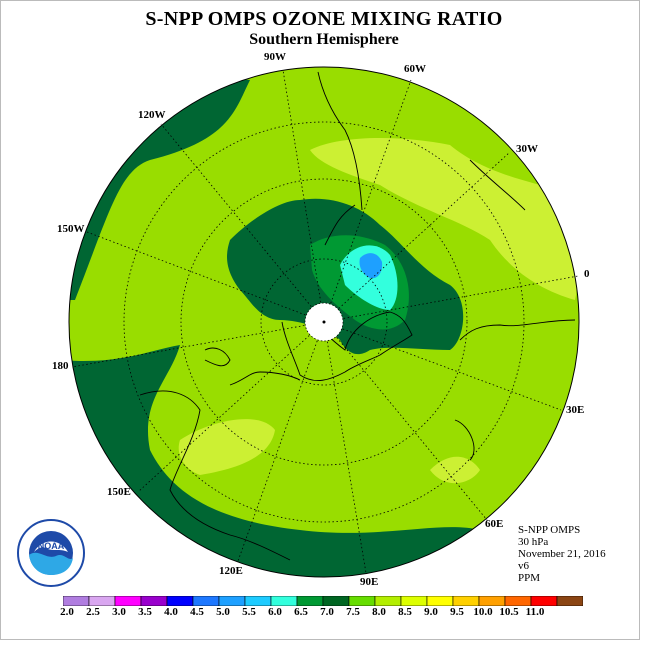 The width and height of the screenshot is (648, 648). I want to click on info-date: November 21, 2016, so click(562, 554).